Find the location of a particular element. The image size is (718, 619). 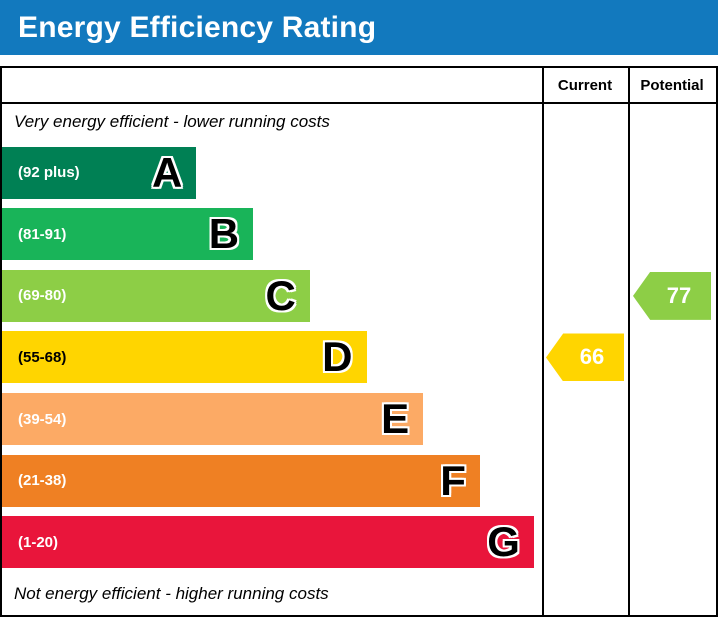

band-row-a: (92 plus) A is located at coordinates (272, 173).